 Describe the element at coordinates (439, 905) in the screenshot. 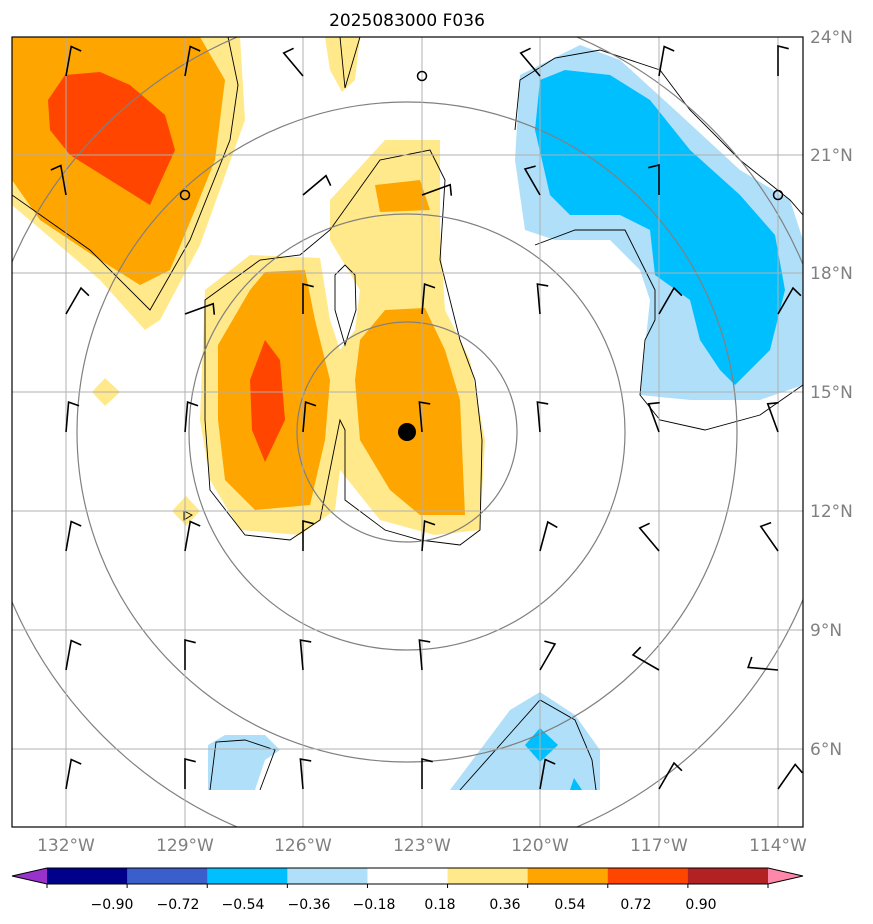

I see `colorbar-tick: 0.18` at that location.